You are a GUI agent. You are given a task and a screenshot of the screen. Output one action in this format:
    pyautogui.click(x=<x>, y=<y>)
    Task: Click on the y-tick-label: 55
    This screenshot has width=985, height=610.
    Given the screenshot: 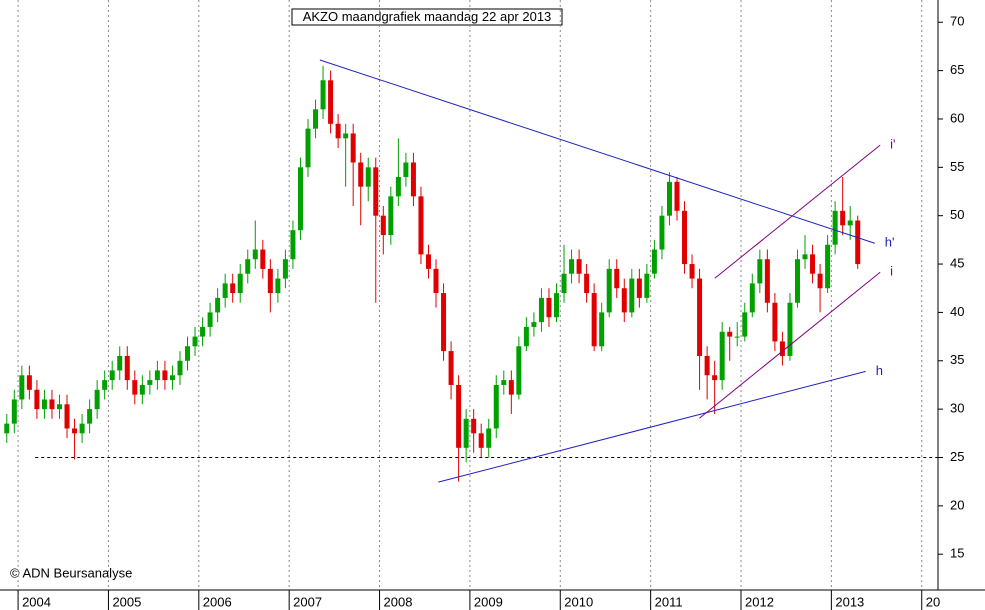 What is the action you would take?
    pyautogui.click(x=957, y=166)
    